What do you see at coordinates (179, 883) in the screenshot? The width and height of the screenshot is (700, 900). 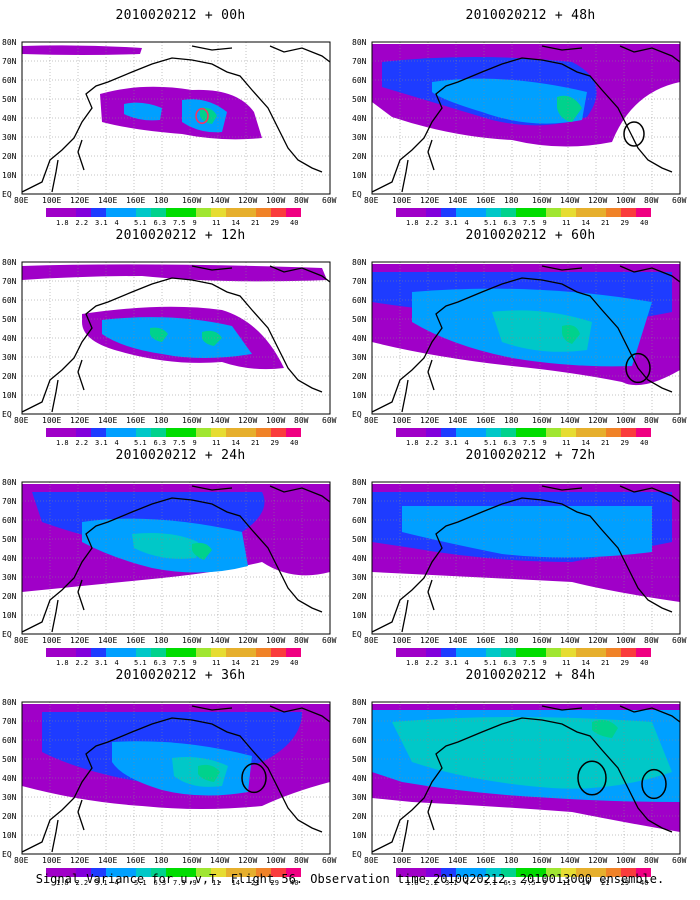 I see `colorbar-label: 7.5` at bounding box center [179, 883].